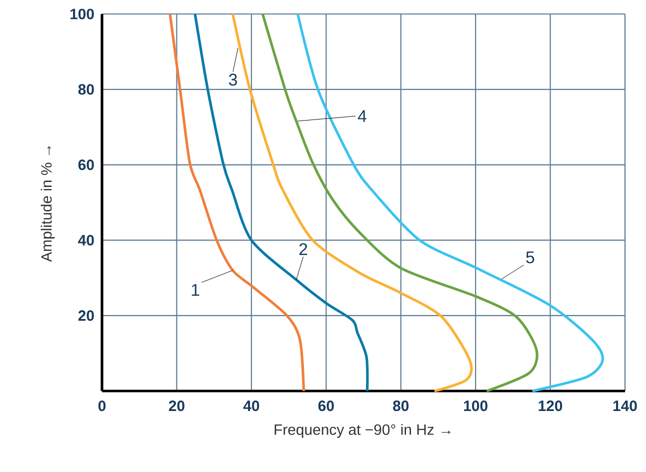  Describe the element at coordinates (362, 116) in the screenshot. I see `annotation: 4` at that location.